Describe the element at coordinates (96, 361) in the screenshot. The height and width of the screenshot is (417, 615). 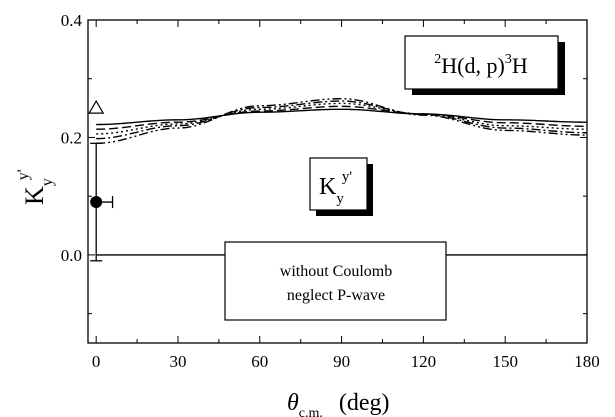
I see `x-tick-label: 0` at that location.